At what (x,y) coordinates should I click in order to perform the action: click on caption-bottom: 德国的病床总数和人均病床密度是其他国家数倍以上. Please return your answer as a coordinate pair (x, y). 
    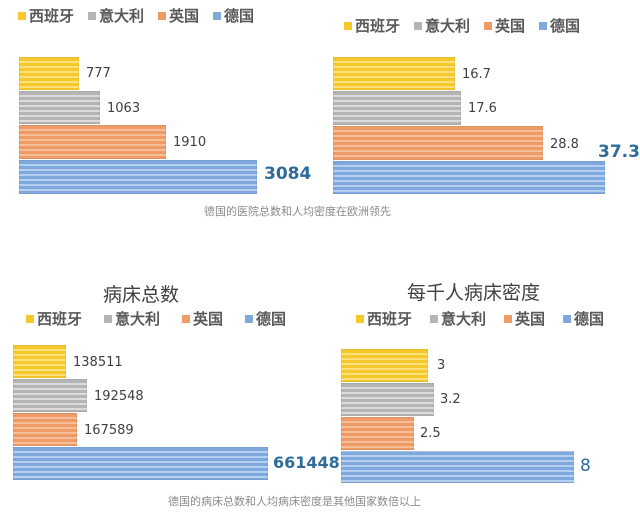
    Looking at the image, I should click on (294, 501).